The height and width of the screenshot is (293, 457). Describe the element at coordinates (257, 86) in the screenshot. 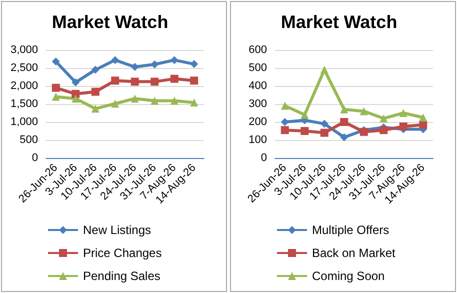

I see `y-tick-label: 400` at that location.